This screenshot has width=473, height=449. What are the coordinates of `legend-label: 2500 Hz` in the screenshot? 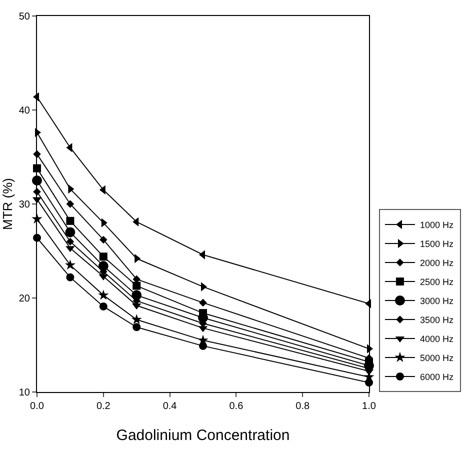 It's located at (437, 282).